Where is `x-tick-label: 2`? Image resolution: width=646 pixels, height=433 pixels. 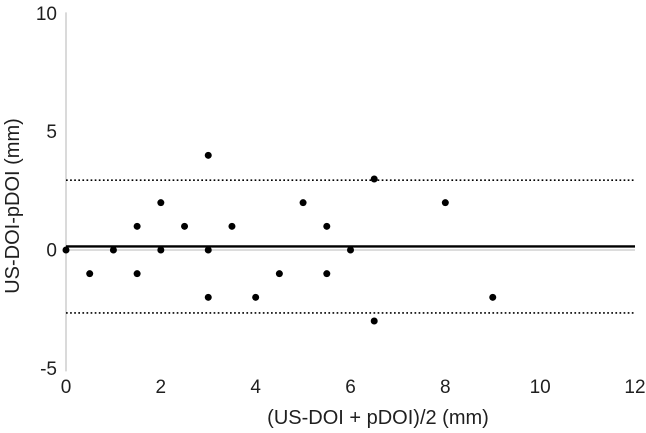 x-tick-label: 2 is located at coordinates (161, 387).